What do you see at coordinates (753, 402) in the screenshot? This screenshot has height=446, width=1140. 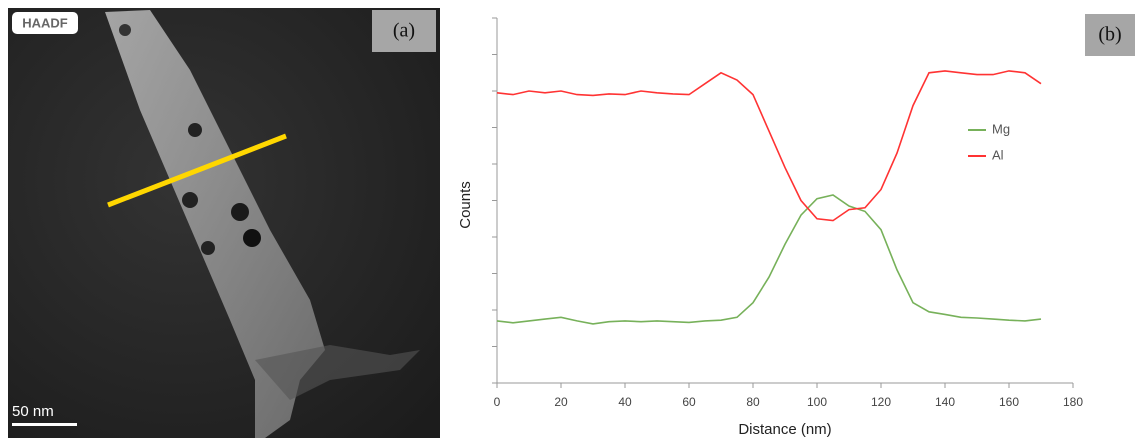 I see `x-tick-label: 80` at bounding box center [753, 402].